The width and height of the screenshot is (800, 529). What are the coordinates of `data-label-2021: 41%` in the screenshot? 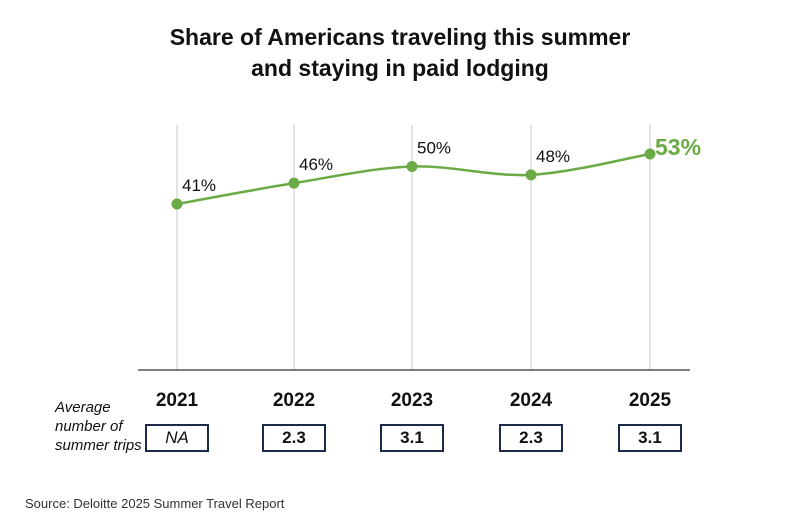 It's located at (199, 185).